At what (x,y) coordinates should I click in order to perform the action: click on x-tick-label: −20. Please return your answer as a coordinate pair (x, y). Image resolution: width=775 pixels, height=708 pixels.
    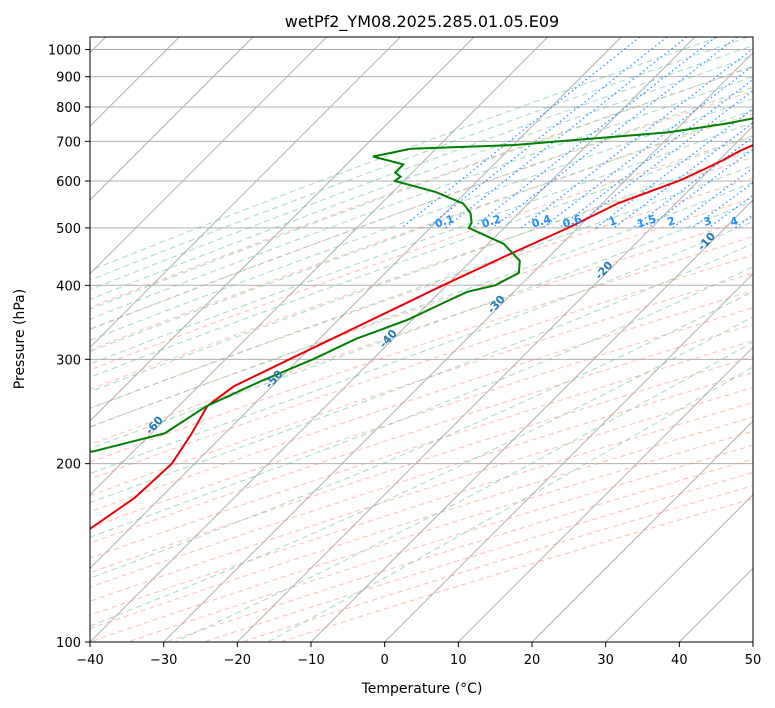
    Looking at the image, I should click on (237, 660).